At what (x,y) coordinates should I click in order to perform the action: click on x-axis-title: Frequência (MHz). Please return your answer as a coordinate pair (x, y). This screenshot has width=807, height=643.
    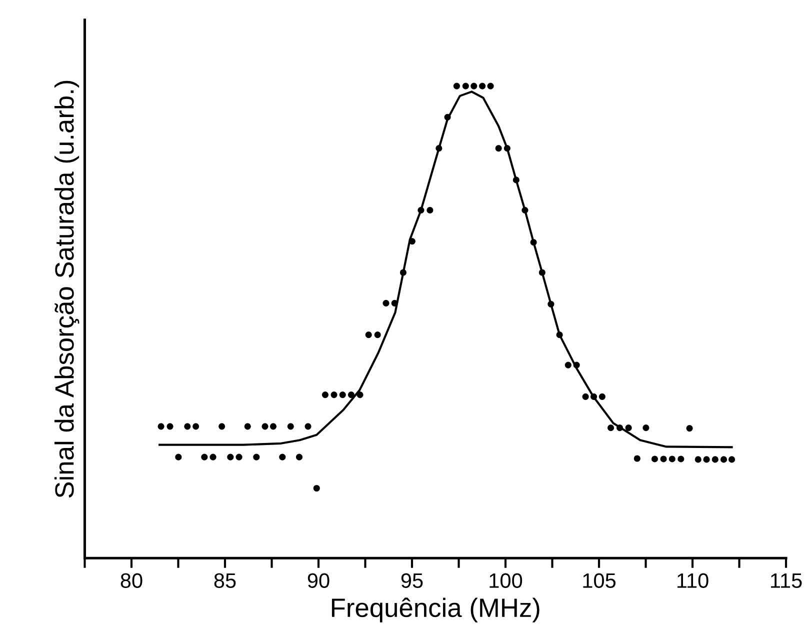
    Looking at the image, I should click on (436, 610).